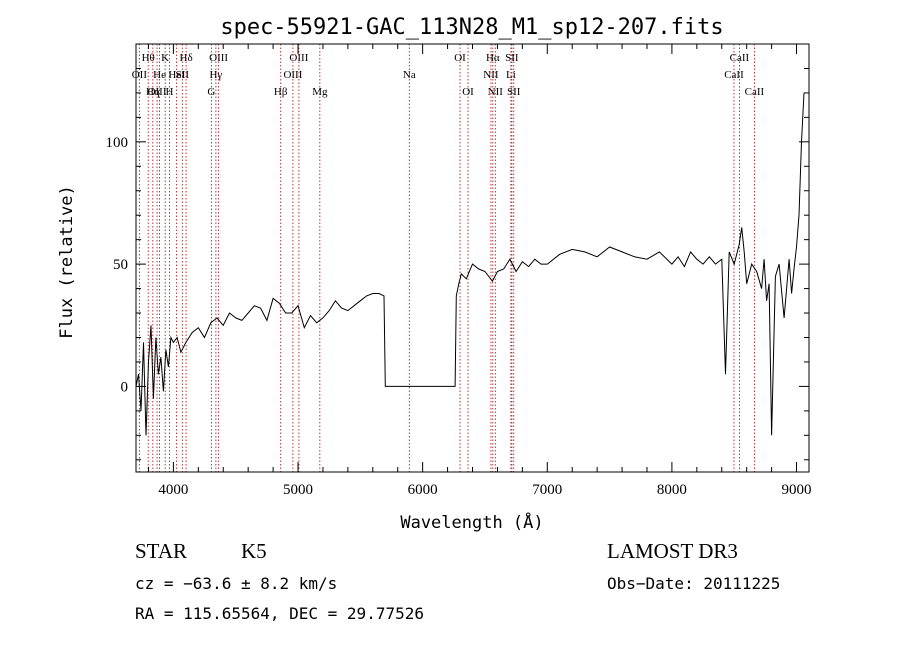 This screenshot has width=900, height=649. Describe the element at coordinates (298, 490) in the screenshot. I see `x-tick-label: 5000` at that location.